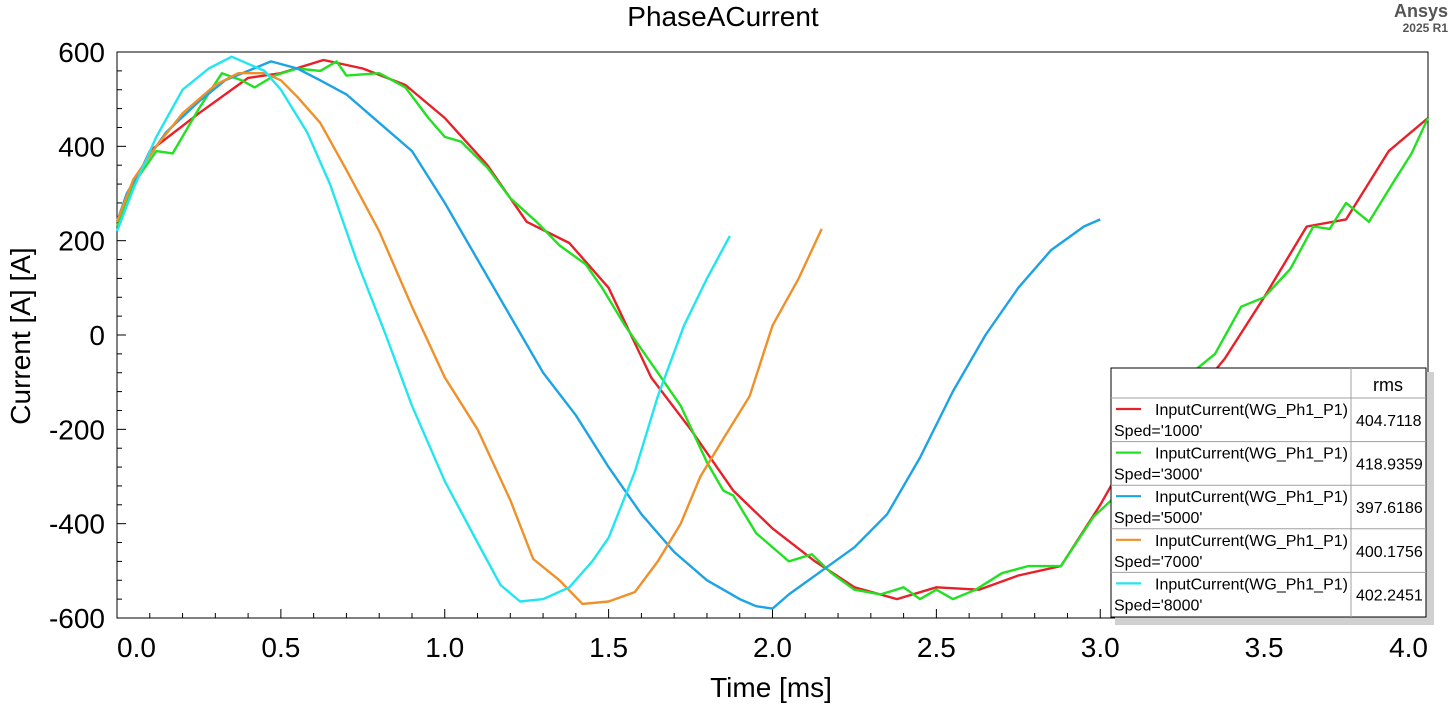  What do you see at coordinates (1388, 385) in the screenshot?
I see `legend-header-rms: rms` at bounding box center [1388, 385].